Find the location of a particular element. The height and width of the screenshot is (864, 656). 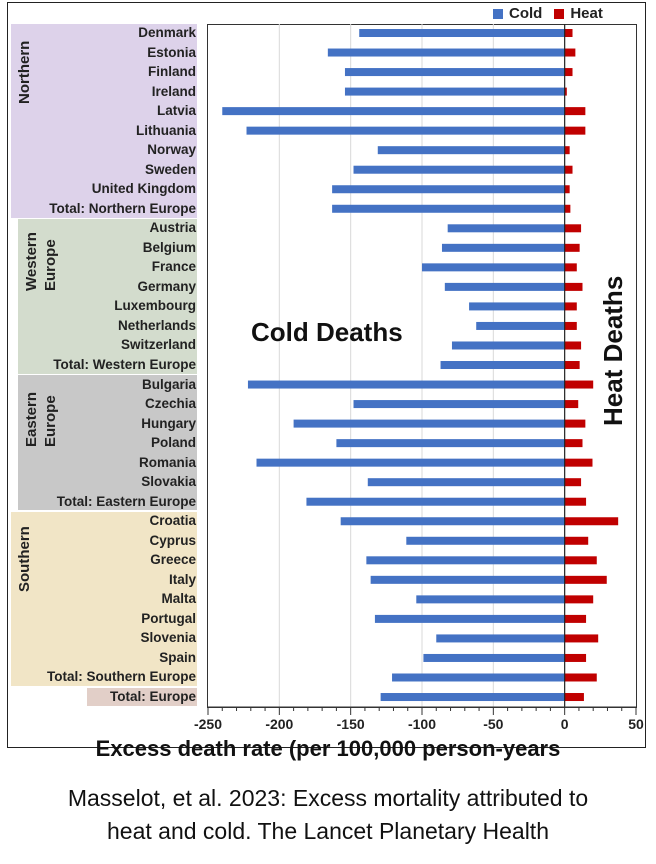

legend-label-heat: Heat is located at coordinates (586, 13).